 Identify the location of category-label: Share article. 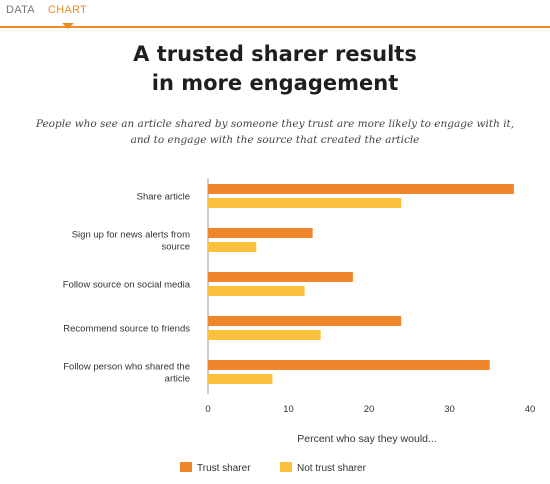
(163, 197).